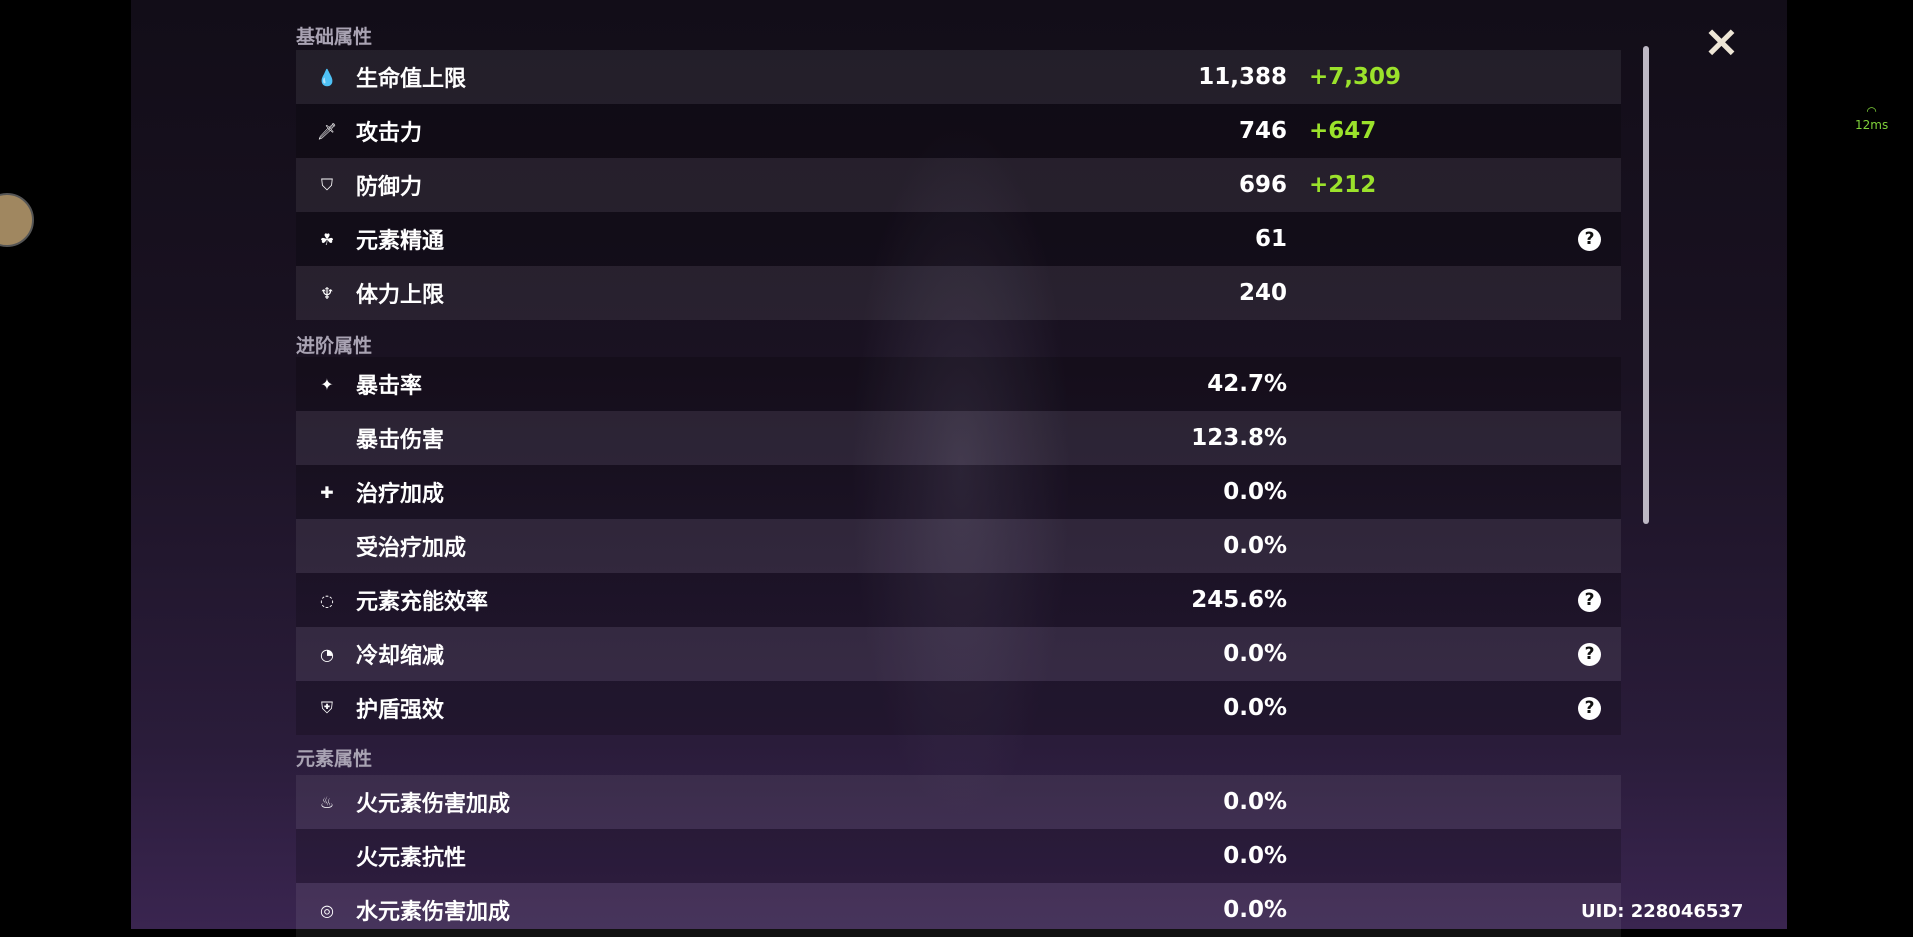 This screenshot has width=1913, height=937. Describe the element at coordinates (1662, 911) in the screenshot. I see `uid-label: UID: 228046537` at that location.